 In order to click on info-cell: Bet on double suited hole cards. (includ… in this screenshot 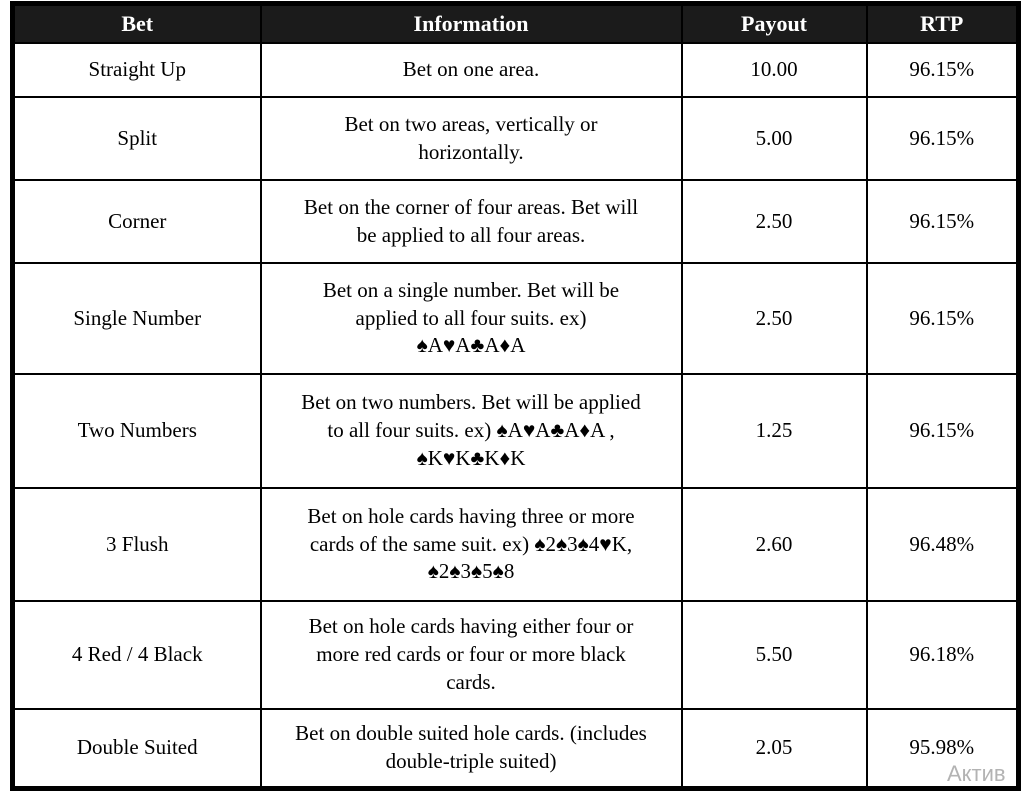, I will do `click(471, 748)`.